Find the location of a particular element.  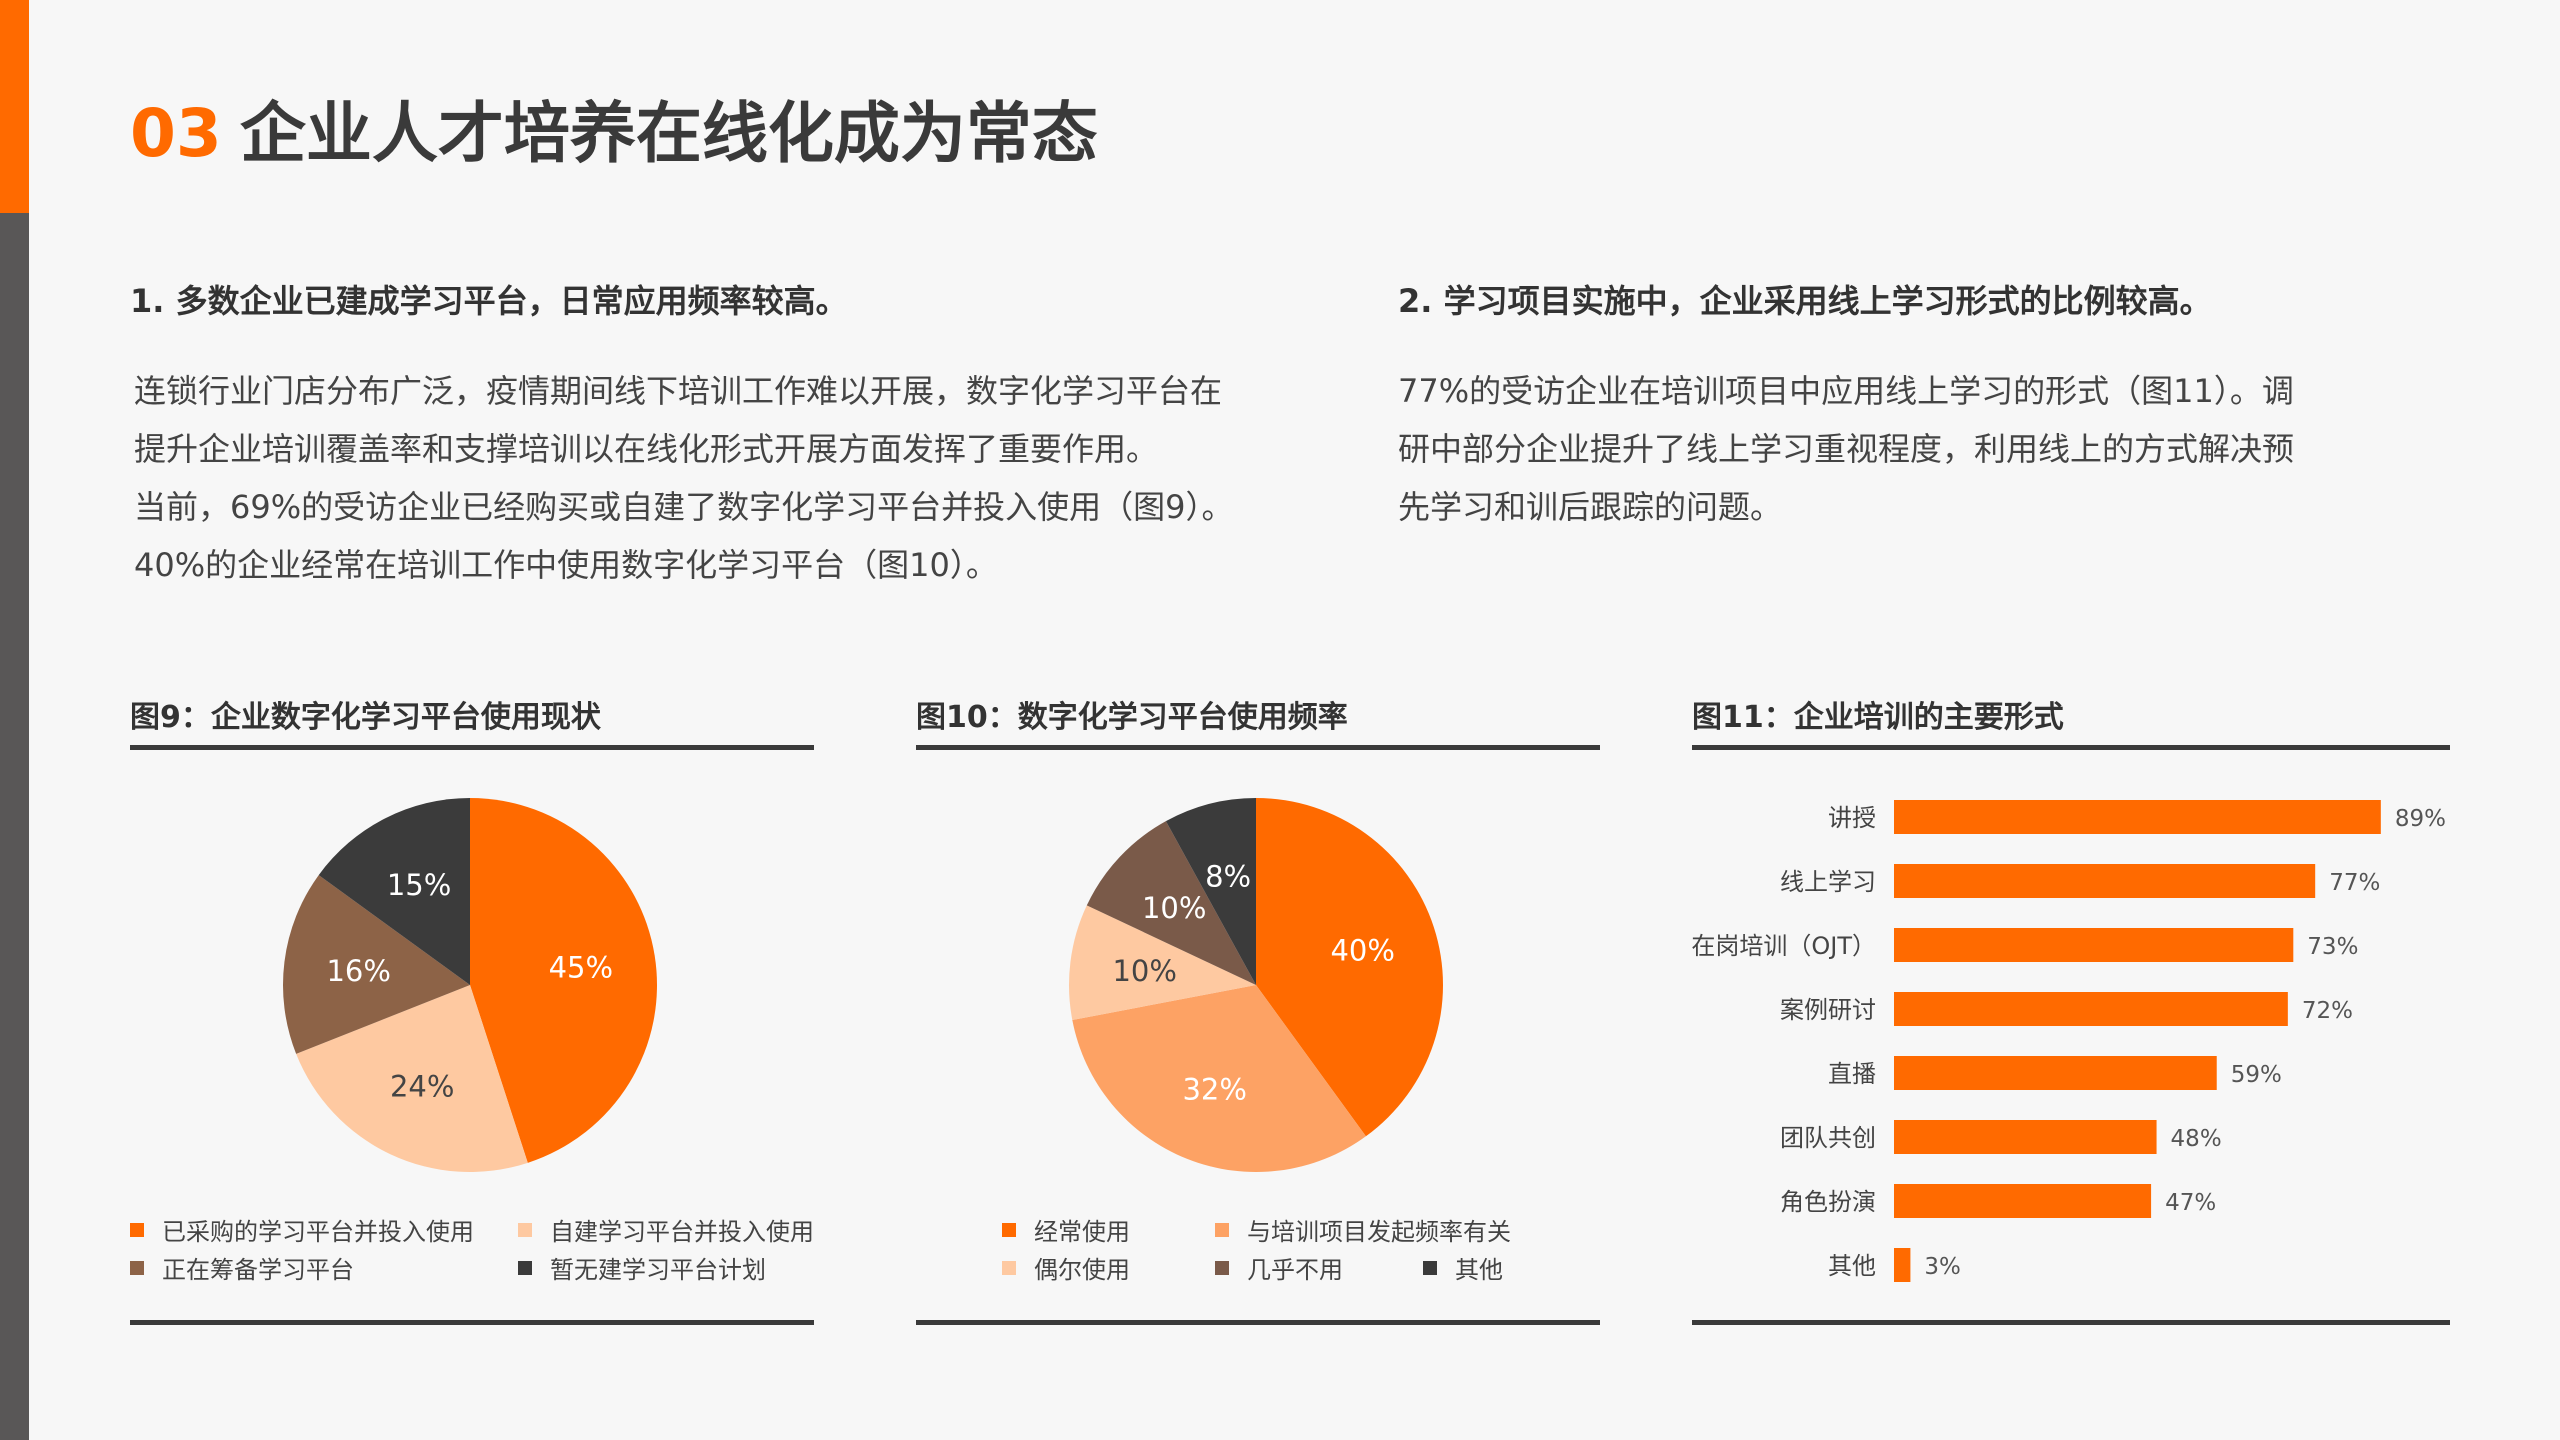

fig10-top-rule is located at coordinates (1258, 747).